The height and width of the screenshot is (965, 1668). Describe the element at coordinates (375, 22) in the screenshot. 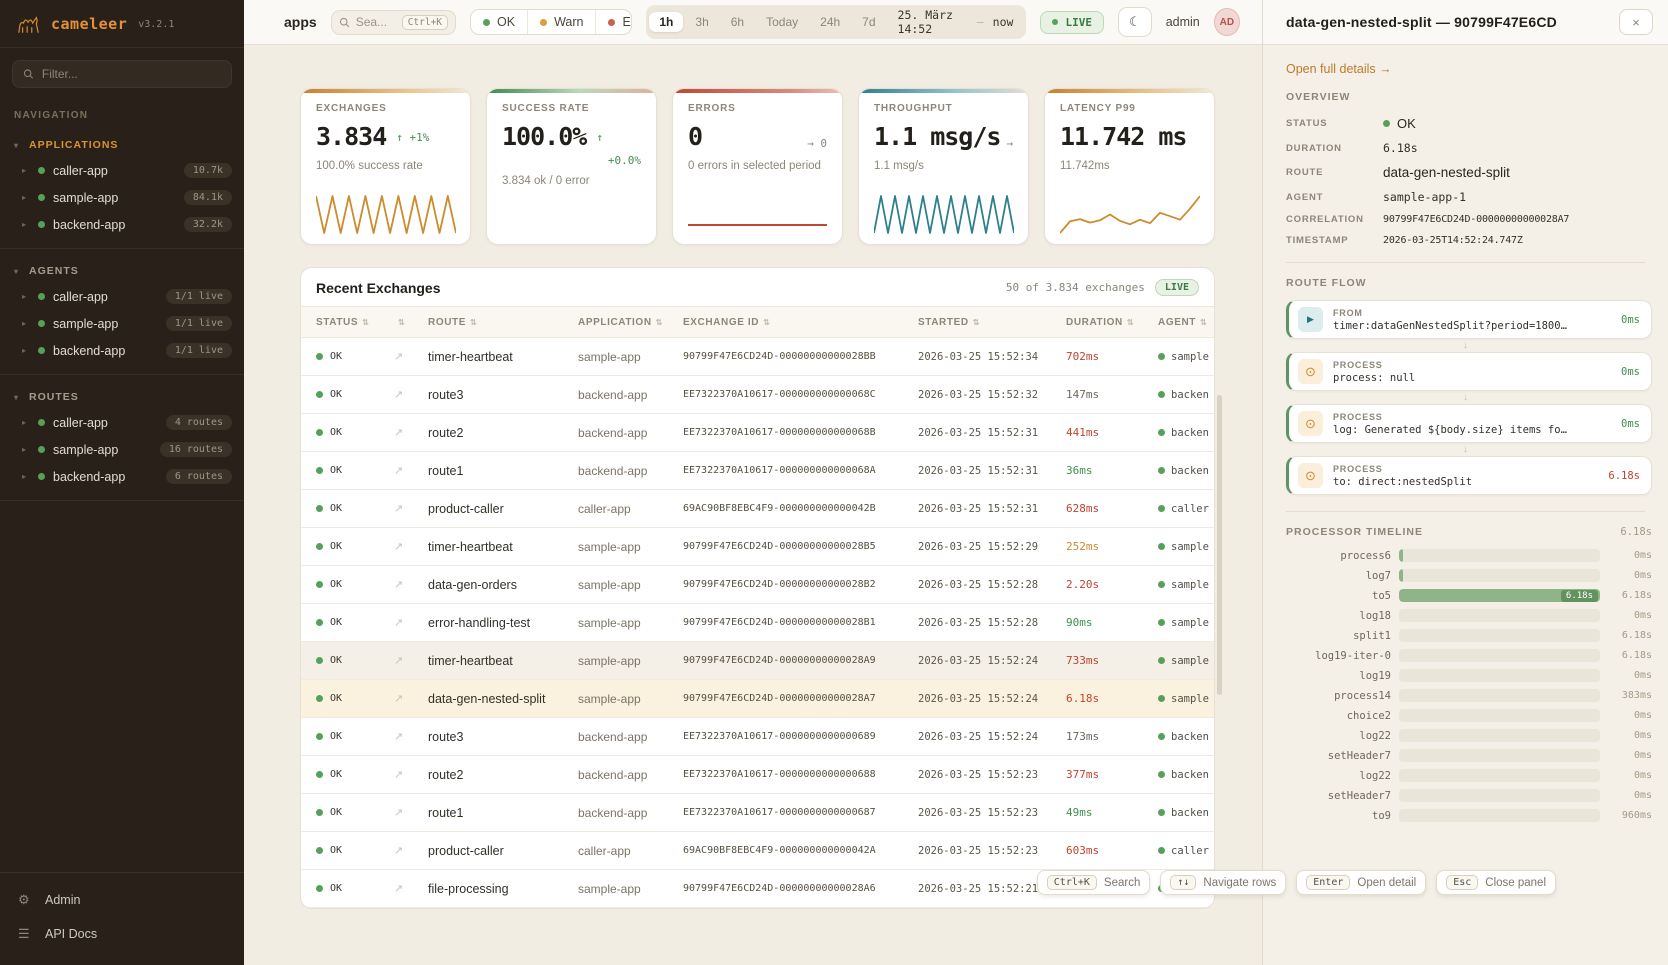

I see `search-input` at that location.